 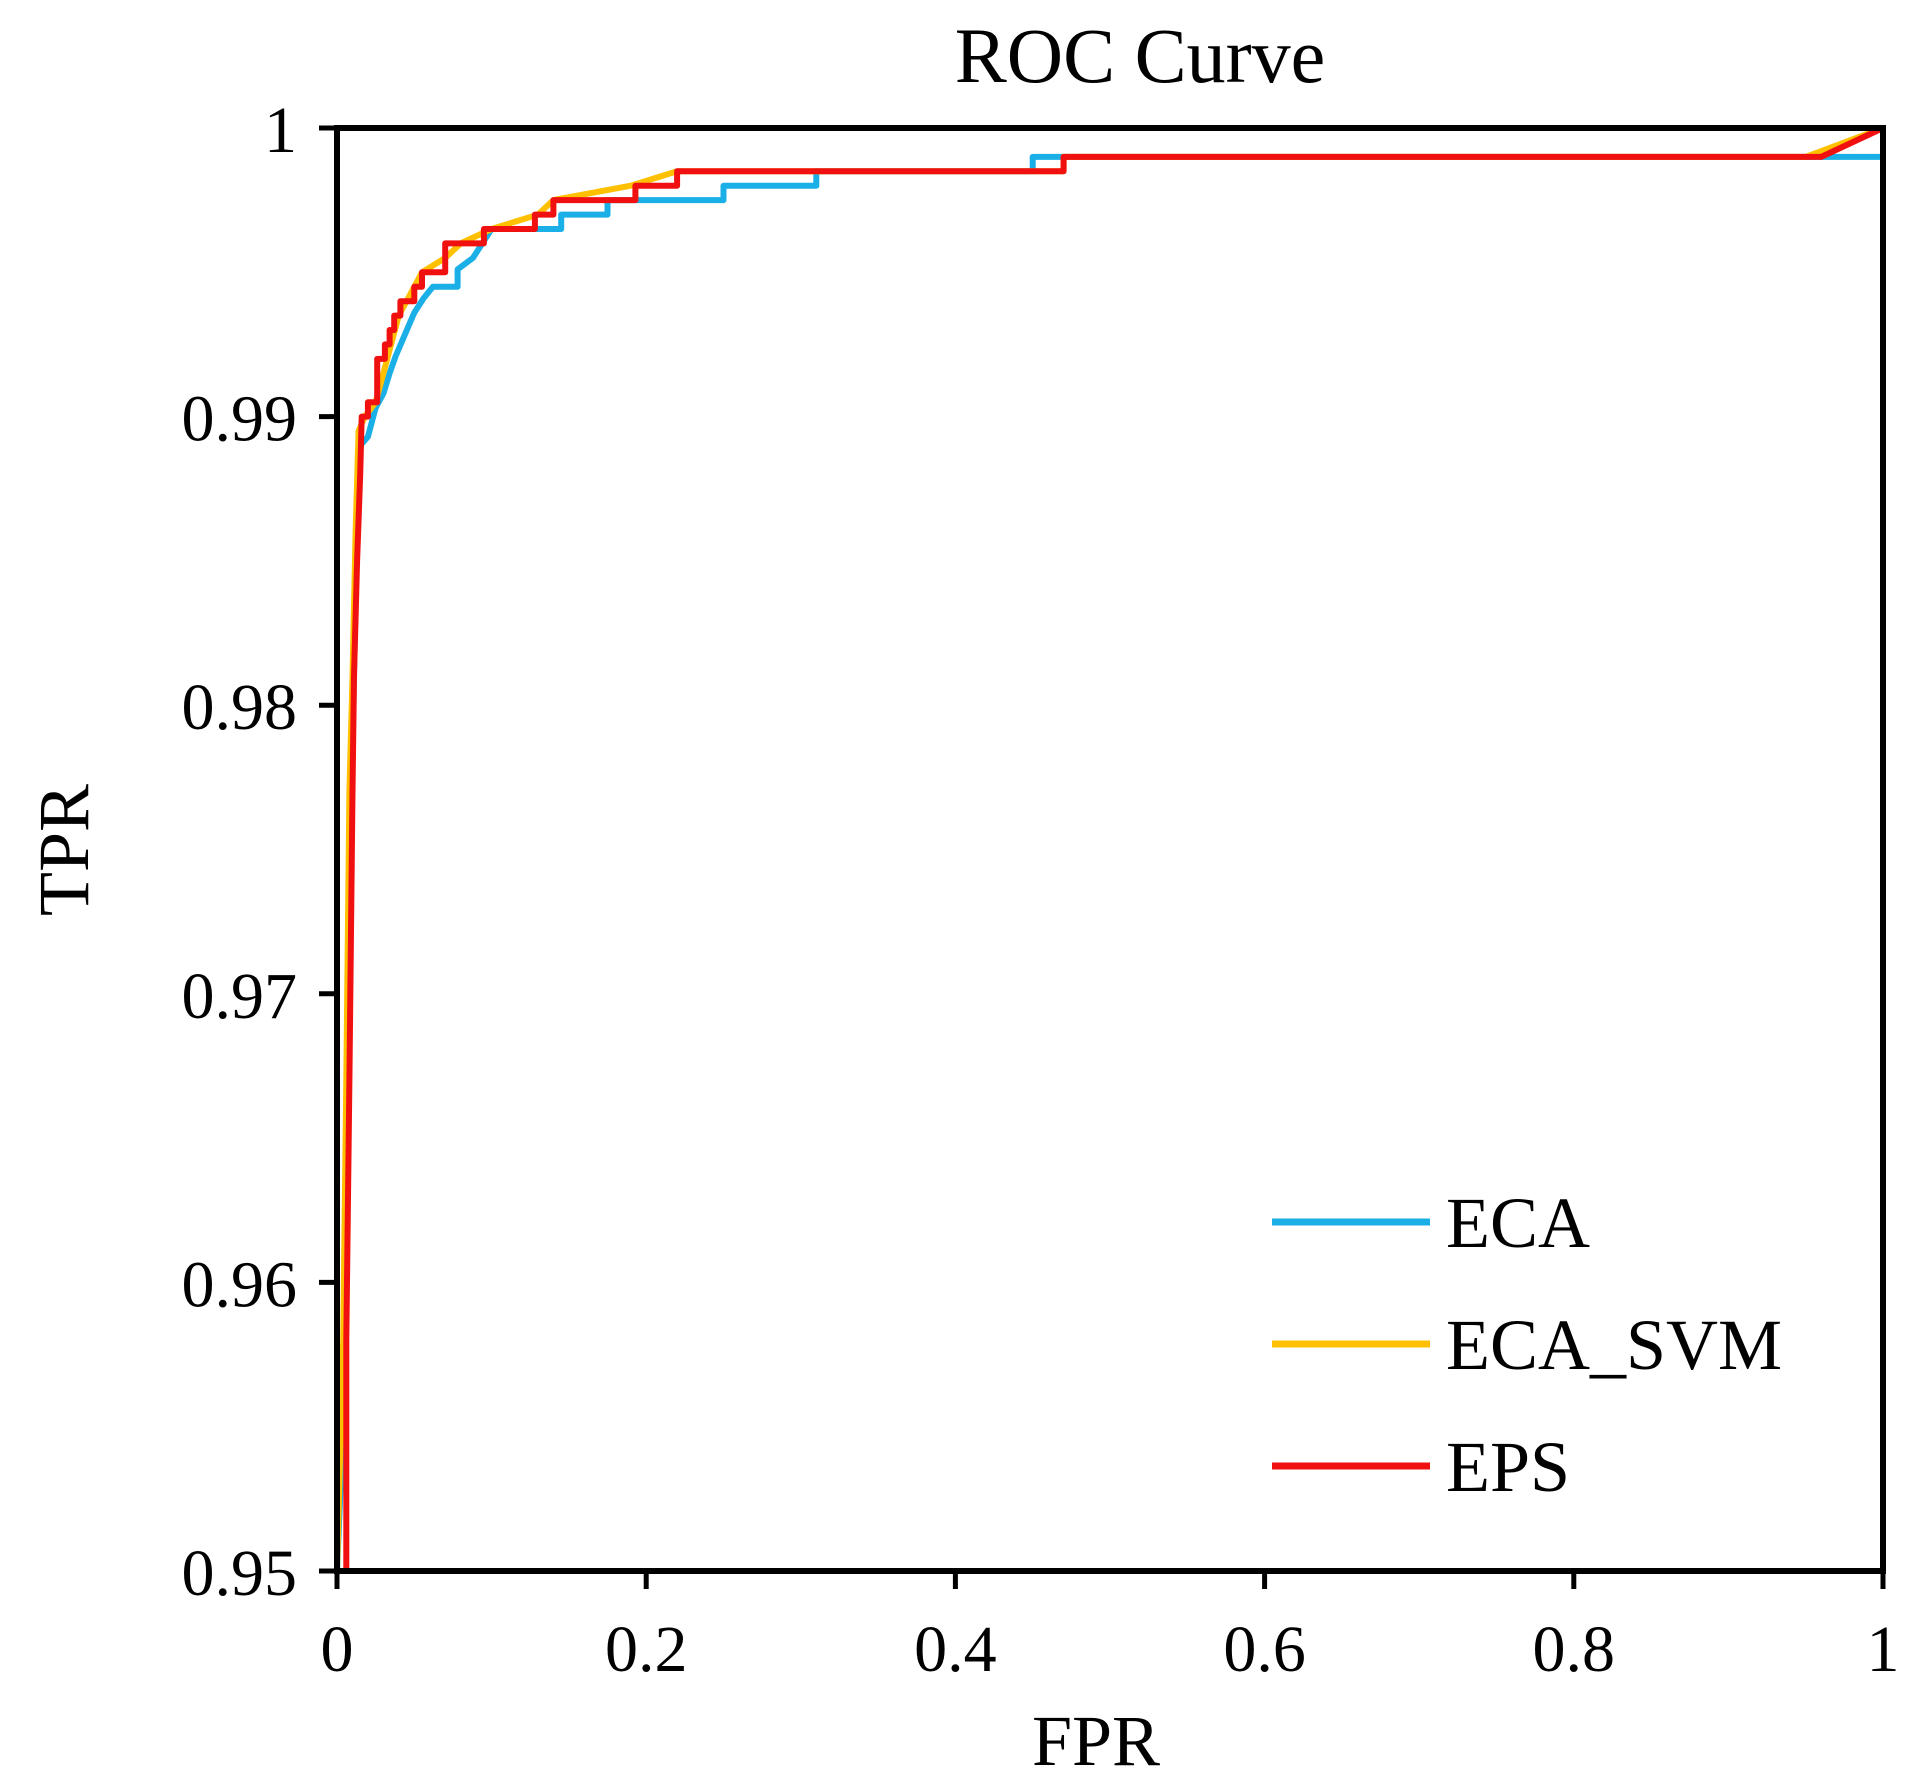 What do you see at coordinates (1614, 1345) in the screenshot?
I see `legend-label: ECA_SVM` at bounding box center [1614, 1345].